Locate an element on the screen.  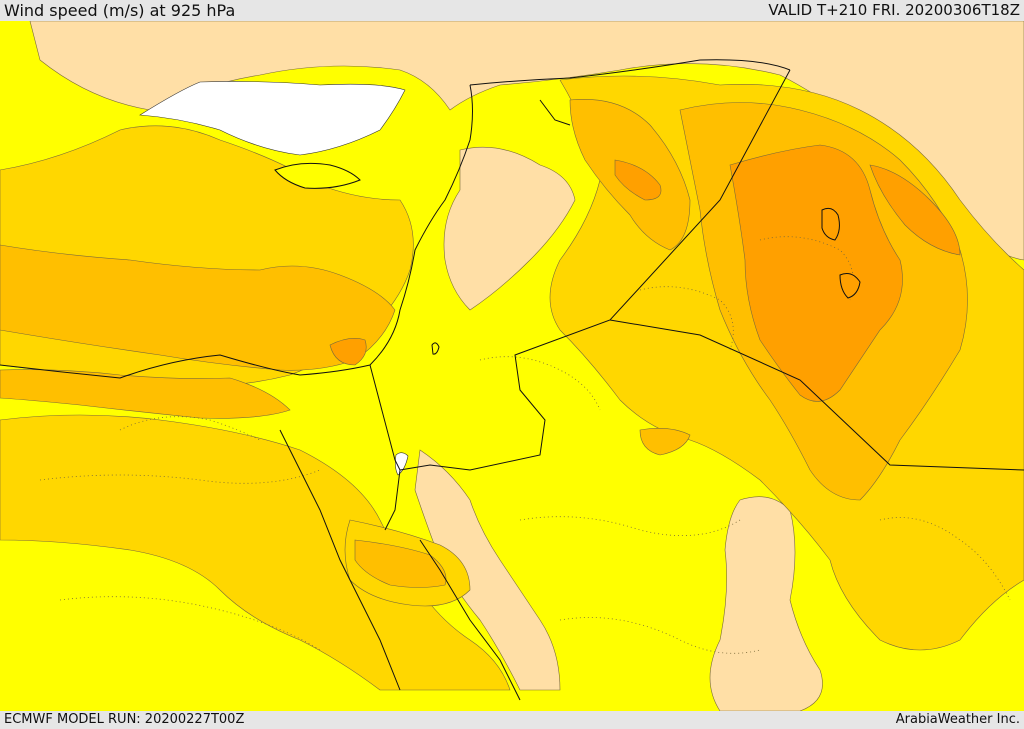
white-region-anatolia is located at coordinates (272, 118).